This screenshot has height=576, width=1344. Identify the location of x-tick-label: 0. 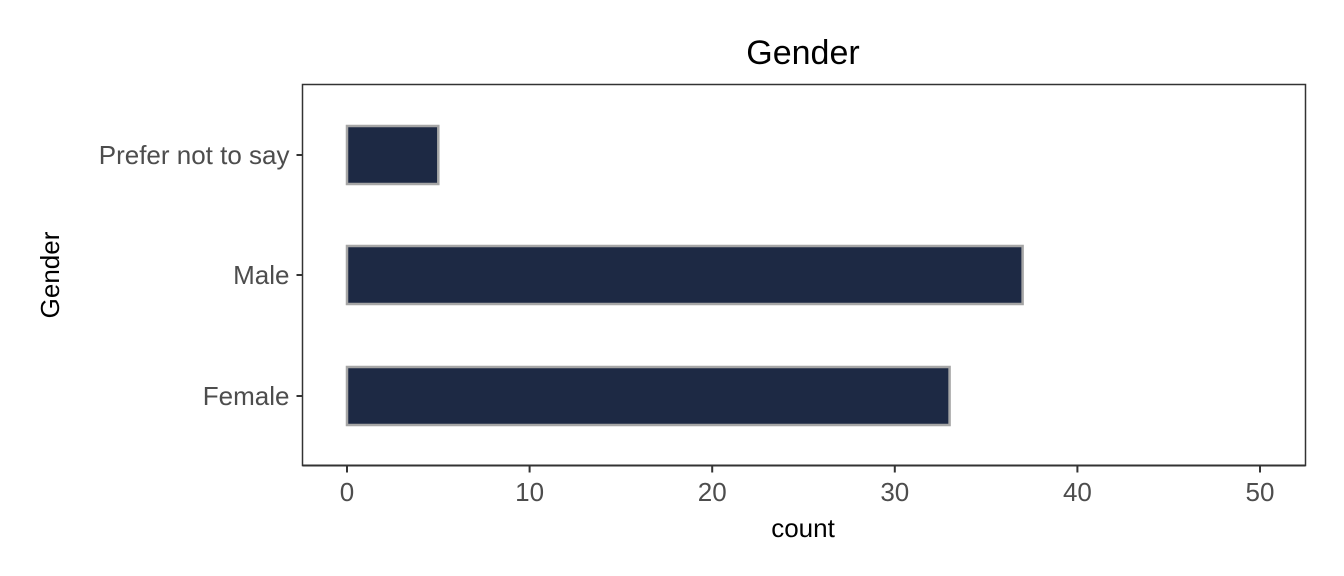
(347, 492).